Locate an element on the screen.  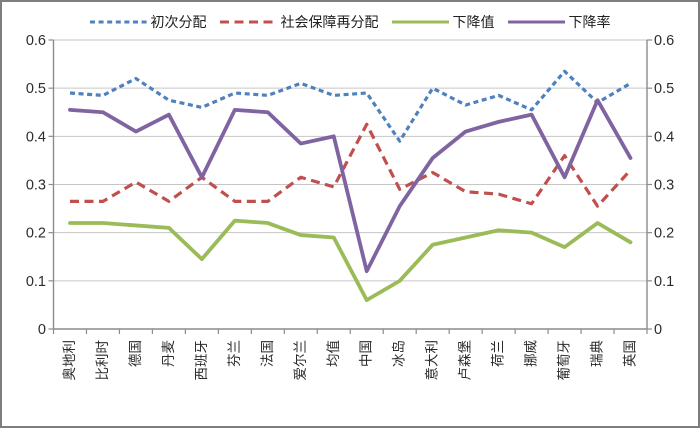
x-tick-label: 冰岛 is located at coordinates (399, 353).